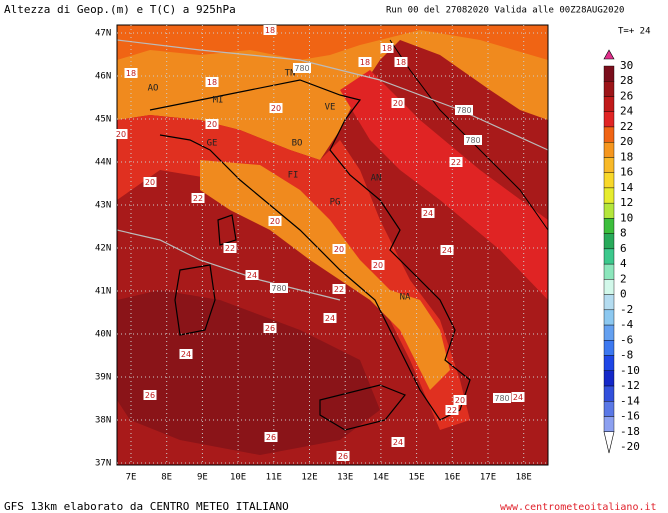 Image resolution: width=668 pixels, height=513 pixels. Describe the element at coordinates (103, 77) in the screenshot. I see `lat-label: 46N` at that location.